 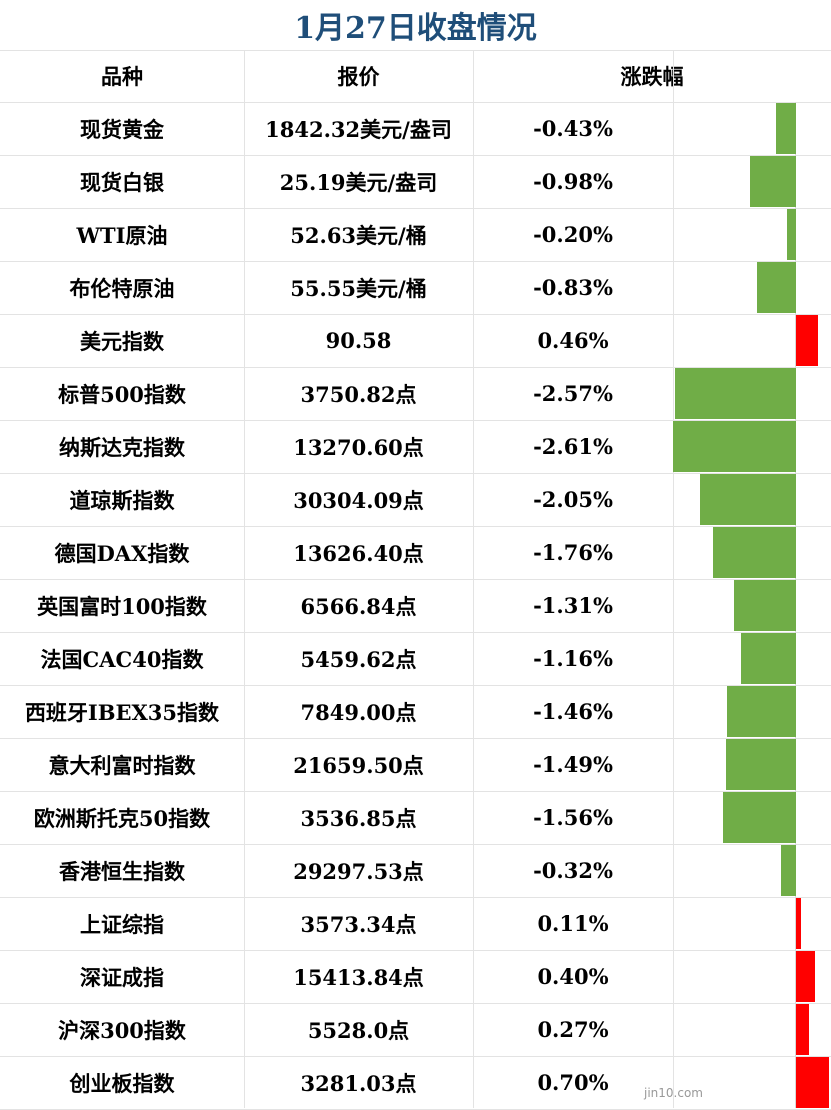 I want to click on table-row: 欧洲斯托克50指数 3536.85点 -1.56%, so click(x=415, y=817).